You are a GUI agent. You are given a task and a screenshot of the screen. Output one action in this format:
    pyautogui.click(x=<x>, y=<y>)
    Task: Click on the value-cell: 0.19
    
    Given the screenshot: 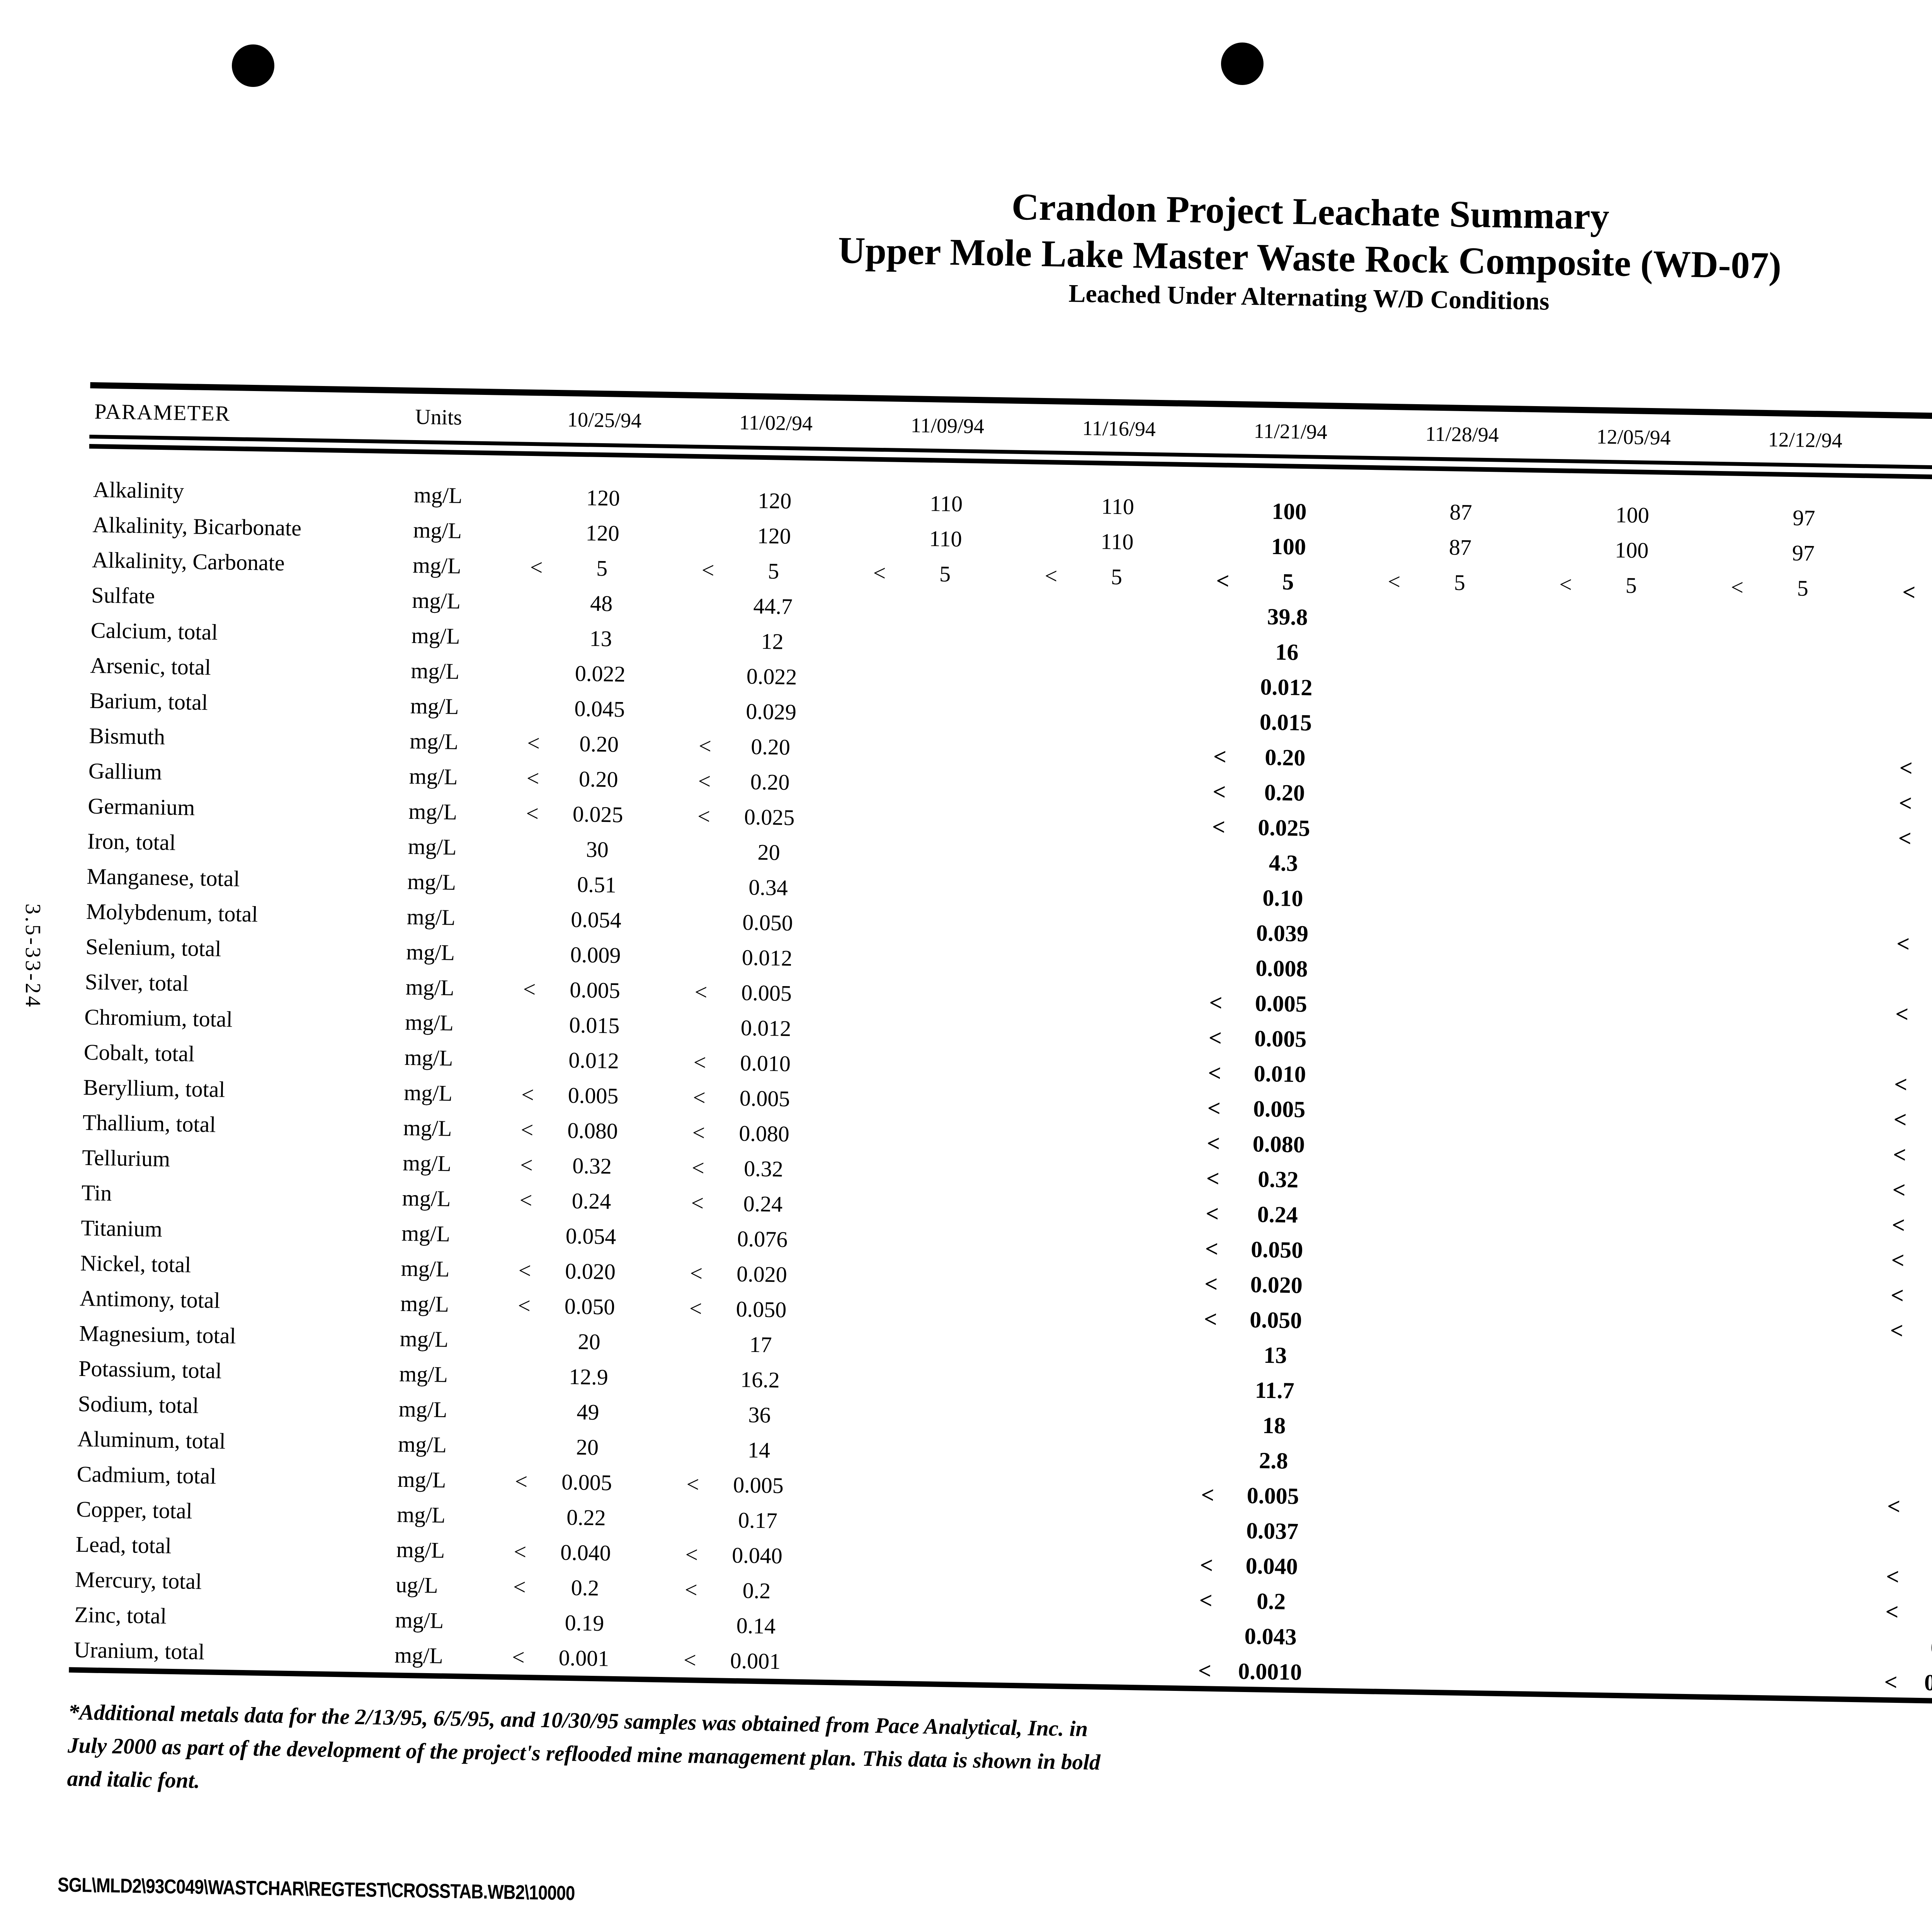 What is the action you would take?
    pyautogui.click(x=585, y=1623)
    